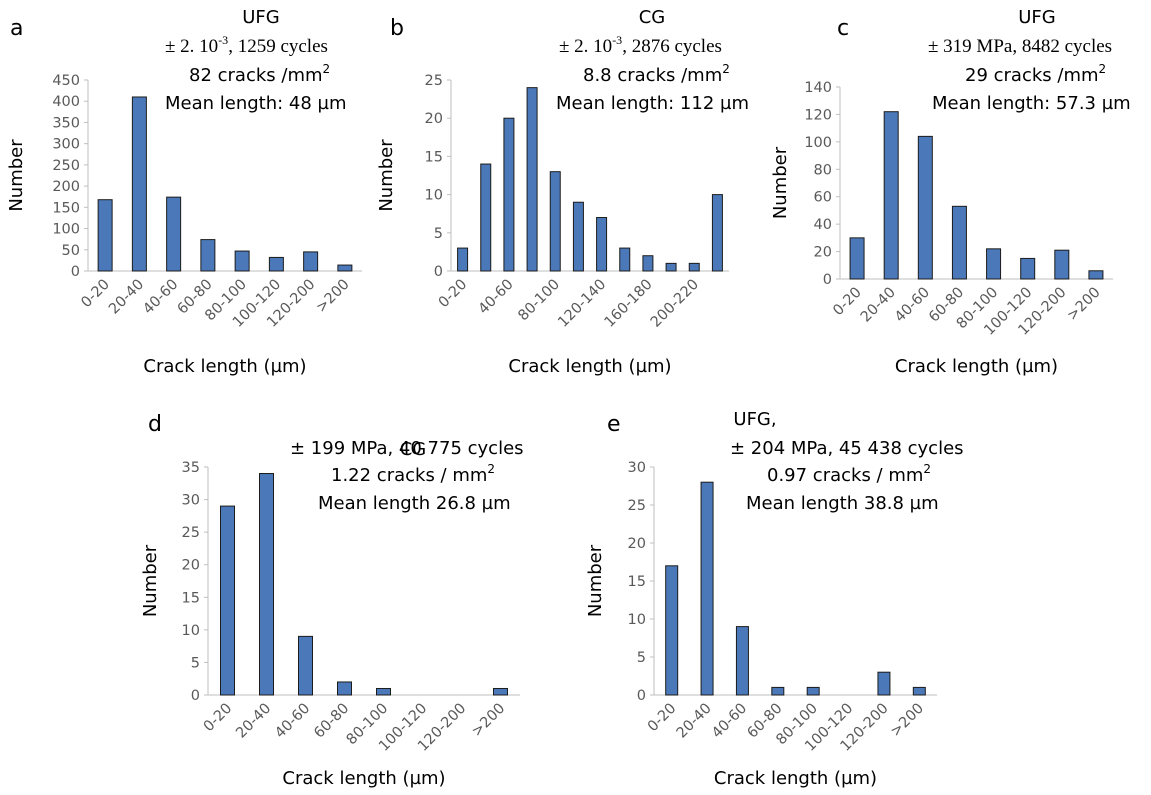 The height and width of the screenshot is (795, 1151). Describe the element at coordinates (66, 187) in the screenshot. I see `y-tick-label: 200` at that location.